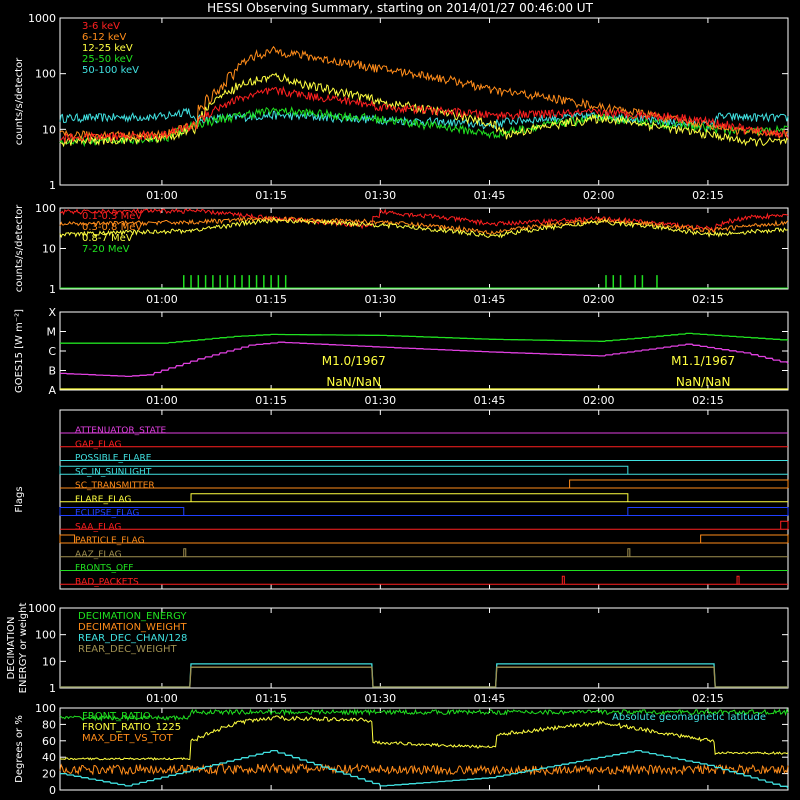  Describe the element at coordinates (112, 227) in the screenshot. I see `legend-entry: 0.3-0.8 MeV` at that location.